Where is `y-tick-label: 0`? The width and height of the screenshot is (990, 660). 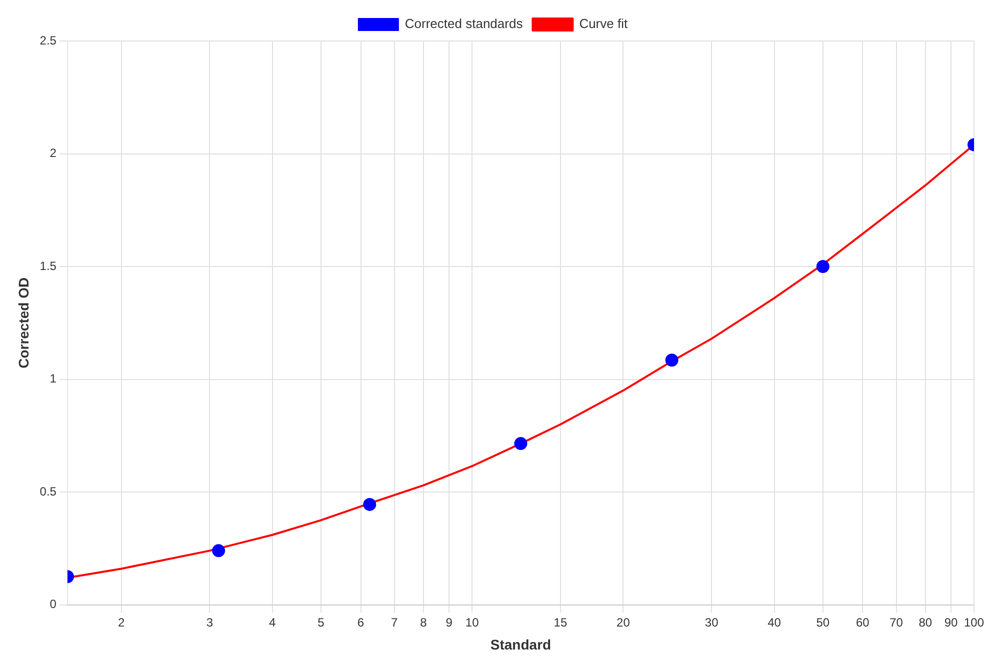
y-tick-label: 0 is located at coordinates (53, 604).